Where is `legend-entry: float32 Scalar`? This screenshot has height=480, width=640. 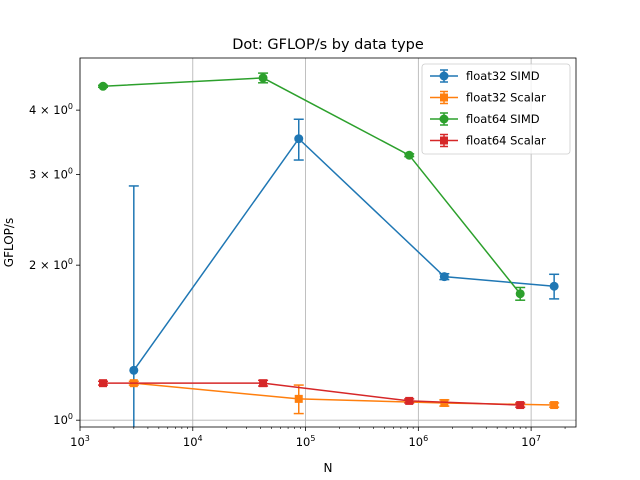
legend-entry: float32 Scalar is located at coordinates (488, 98).